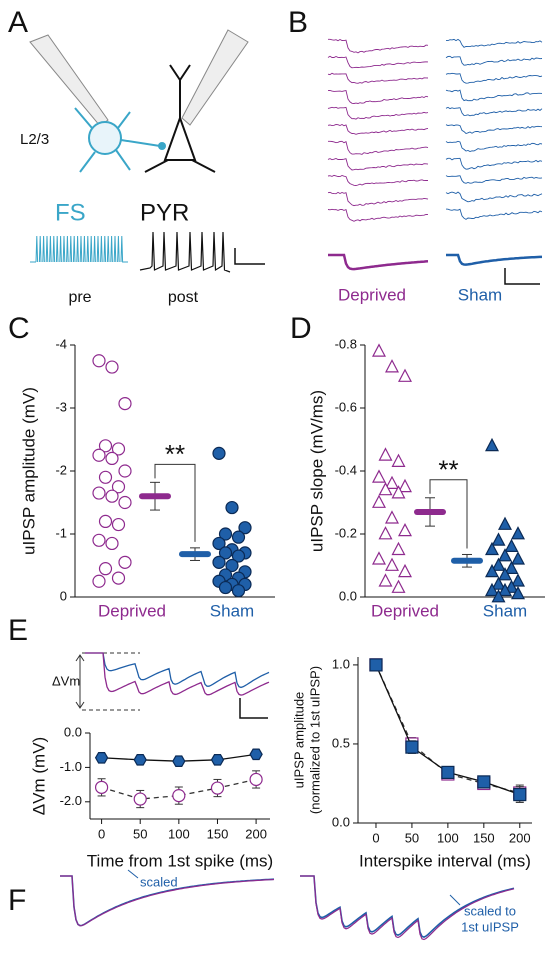 This screenshot has width=557, height=970. Describe the element at coordinates (117, 140) in the screenshot. I see `fs-dendrites` at that location.